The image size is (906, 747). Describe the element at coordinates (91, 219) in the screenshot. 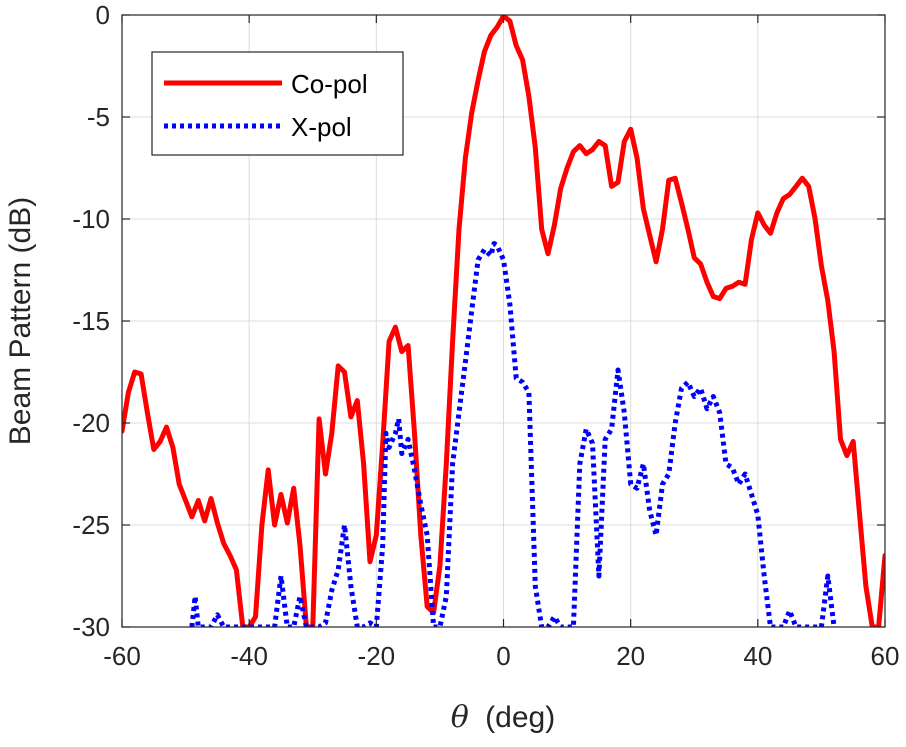

I see `y-tick-label: -10` at that location.